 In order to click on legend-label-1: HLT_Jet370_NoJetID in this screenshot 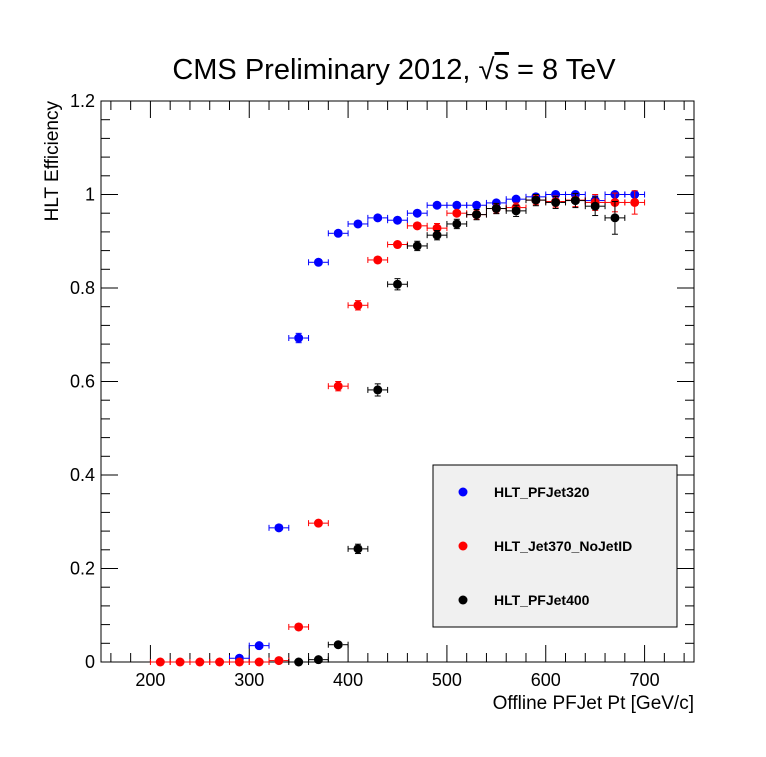, I will do `click(563, 546)`.